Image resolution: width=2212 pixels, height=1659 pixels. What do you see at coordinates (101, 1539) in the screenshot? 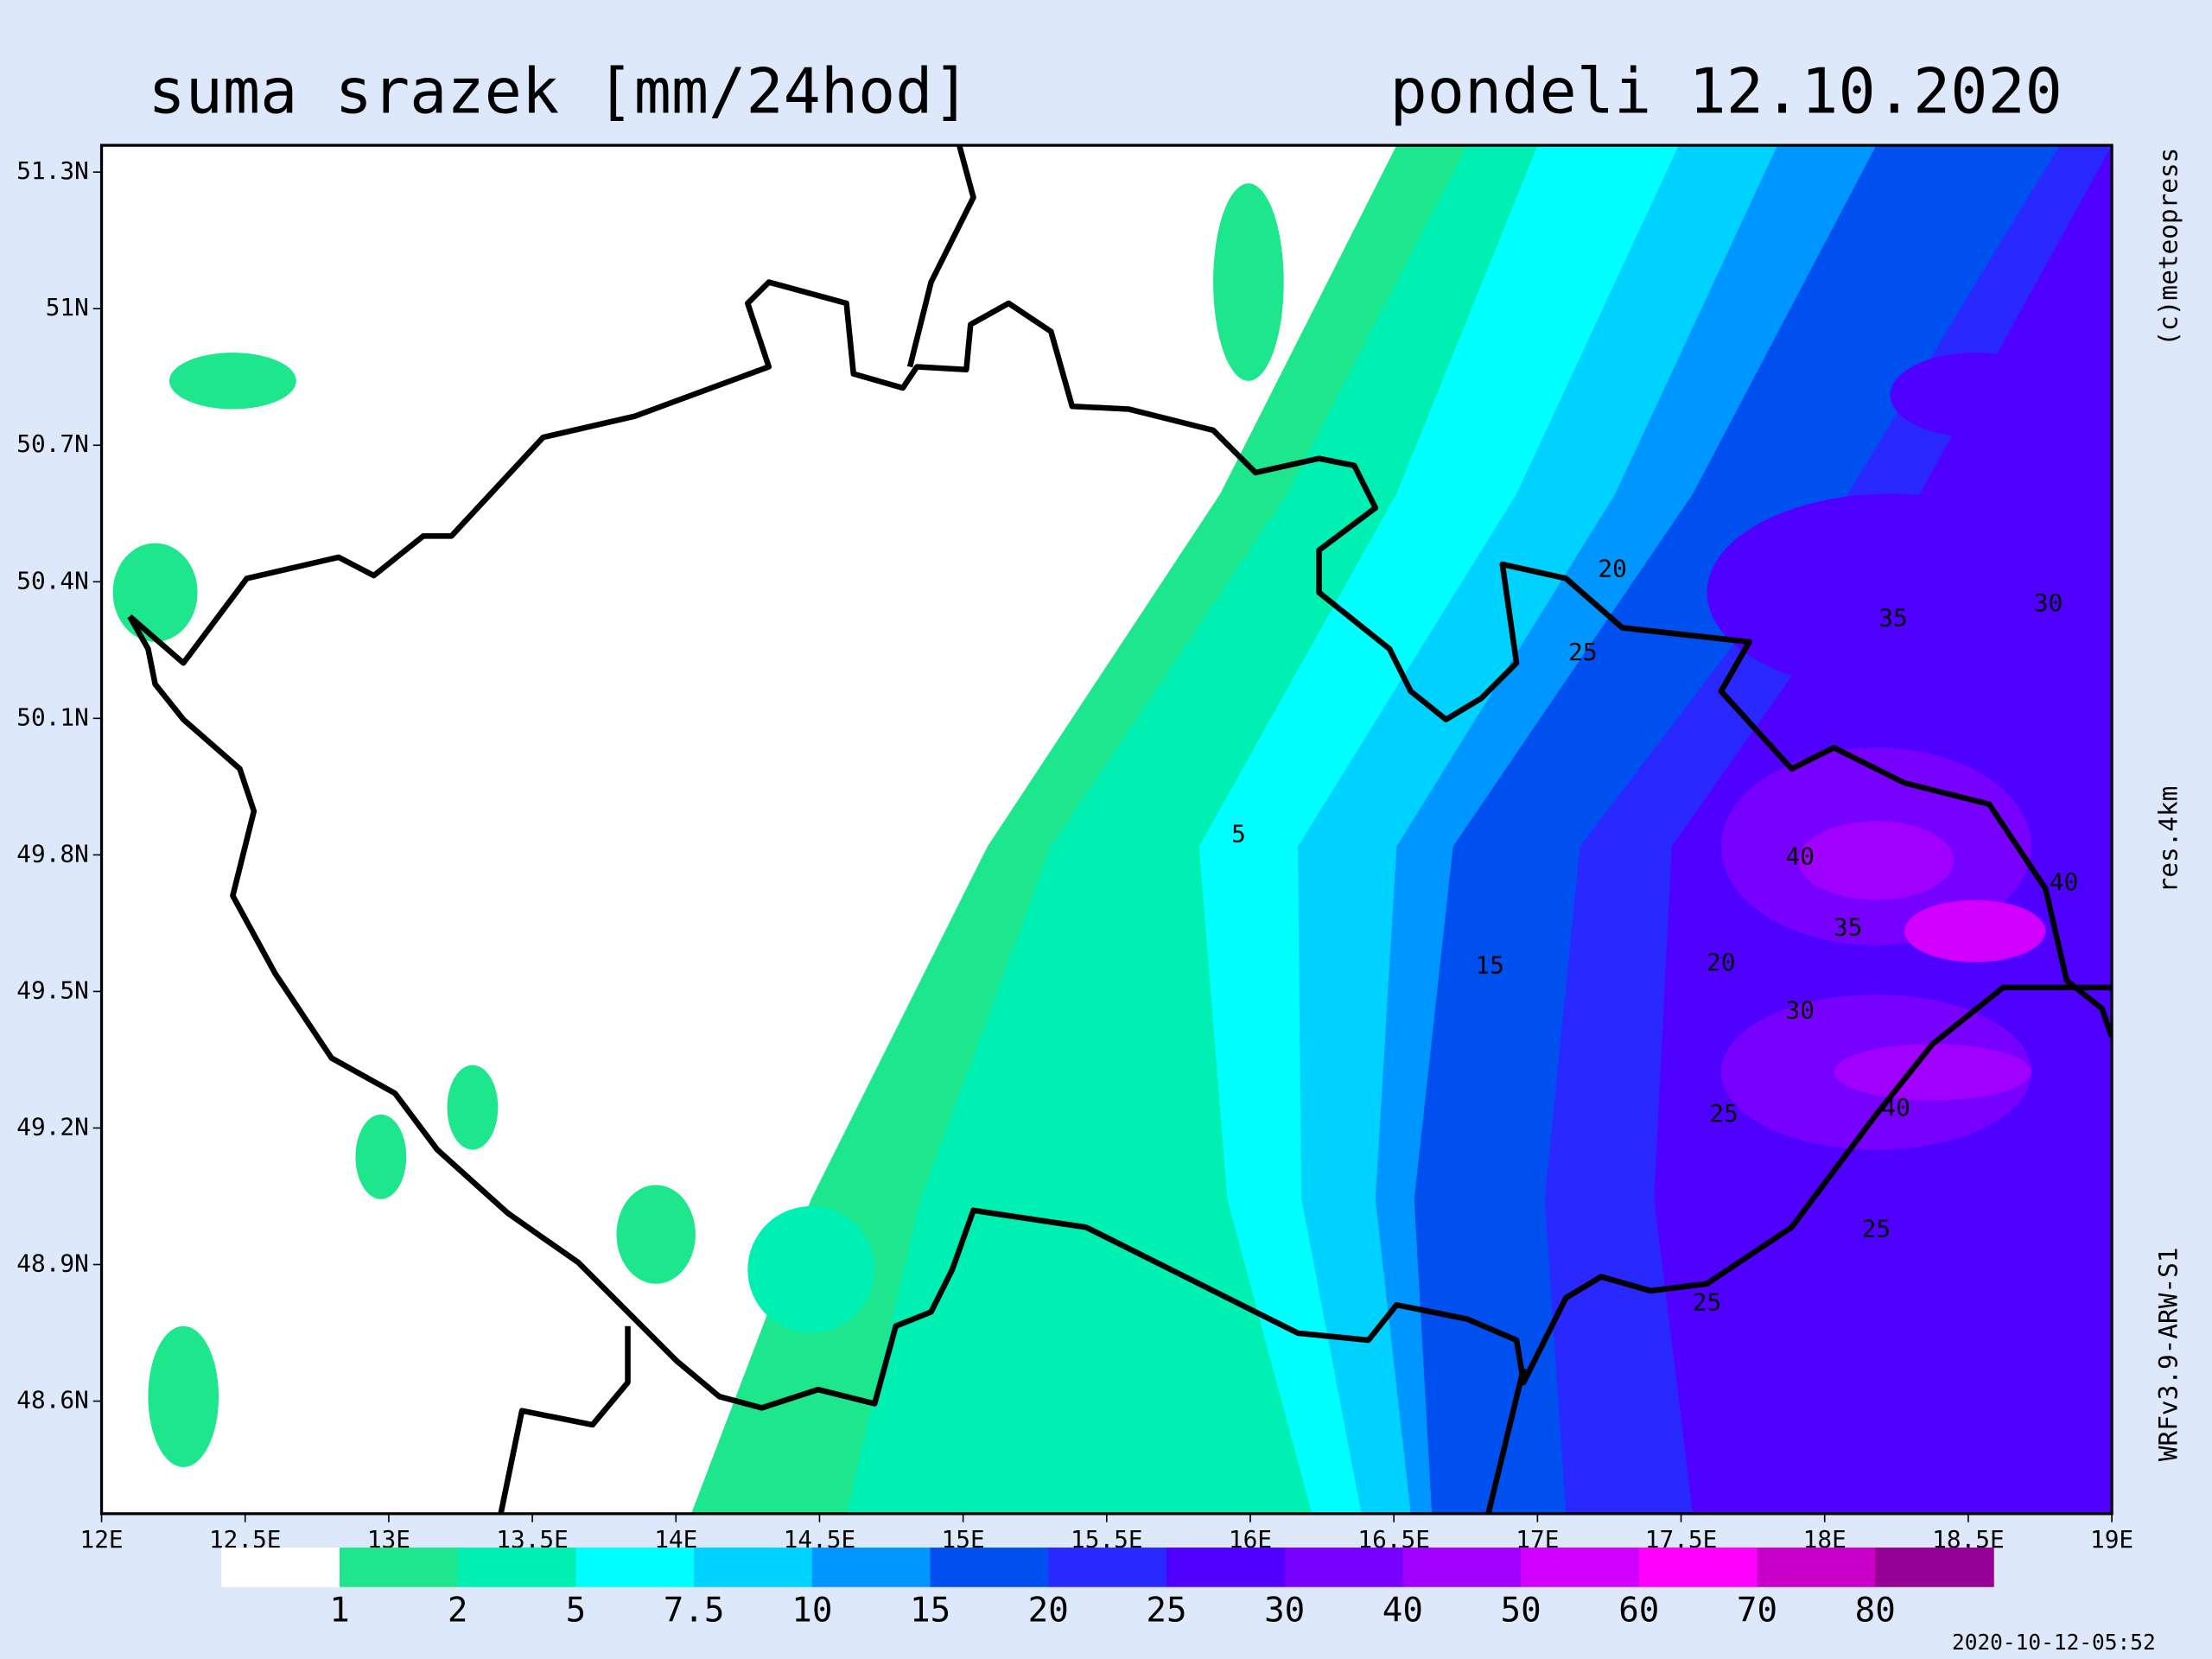
I see `lon-label: 12E` at bounding box center [101, 1539].